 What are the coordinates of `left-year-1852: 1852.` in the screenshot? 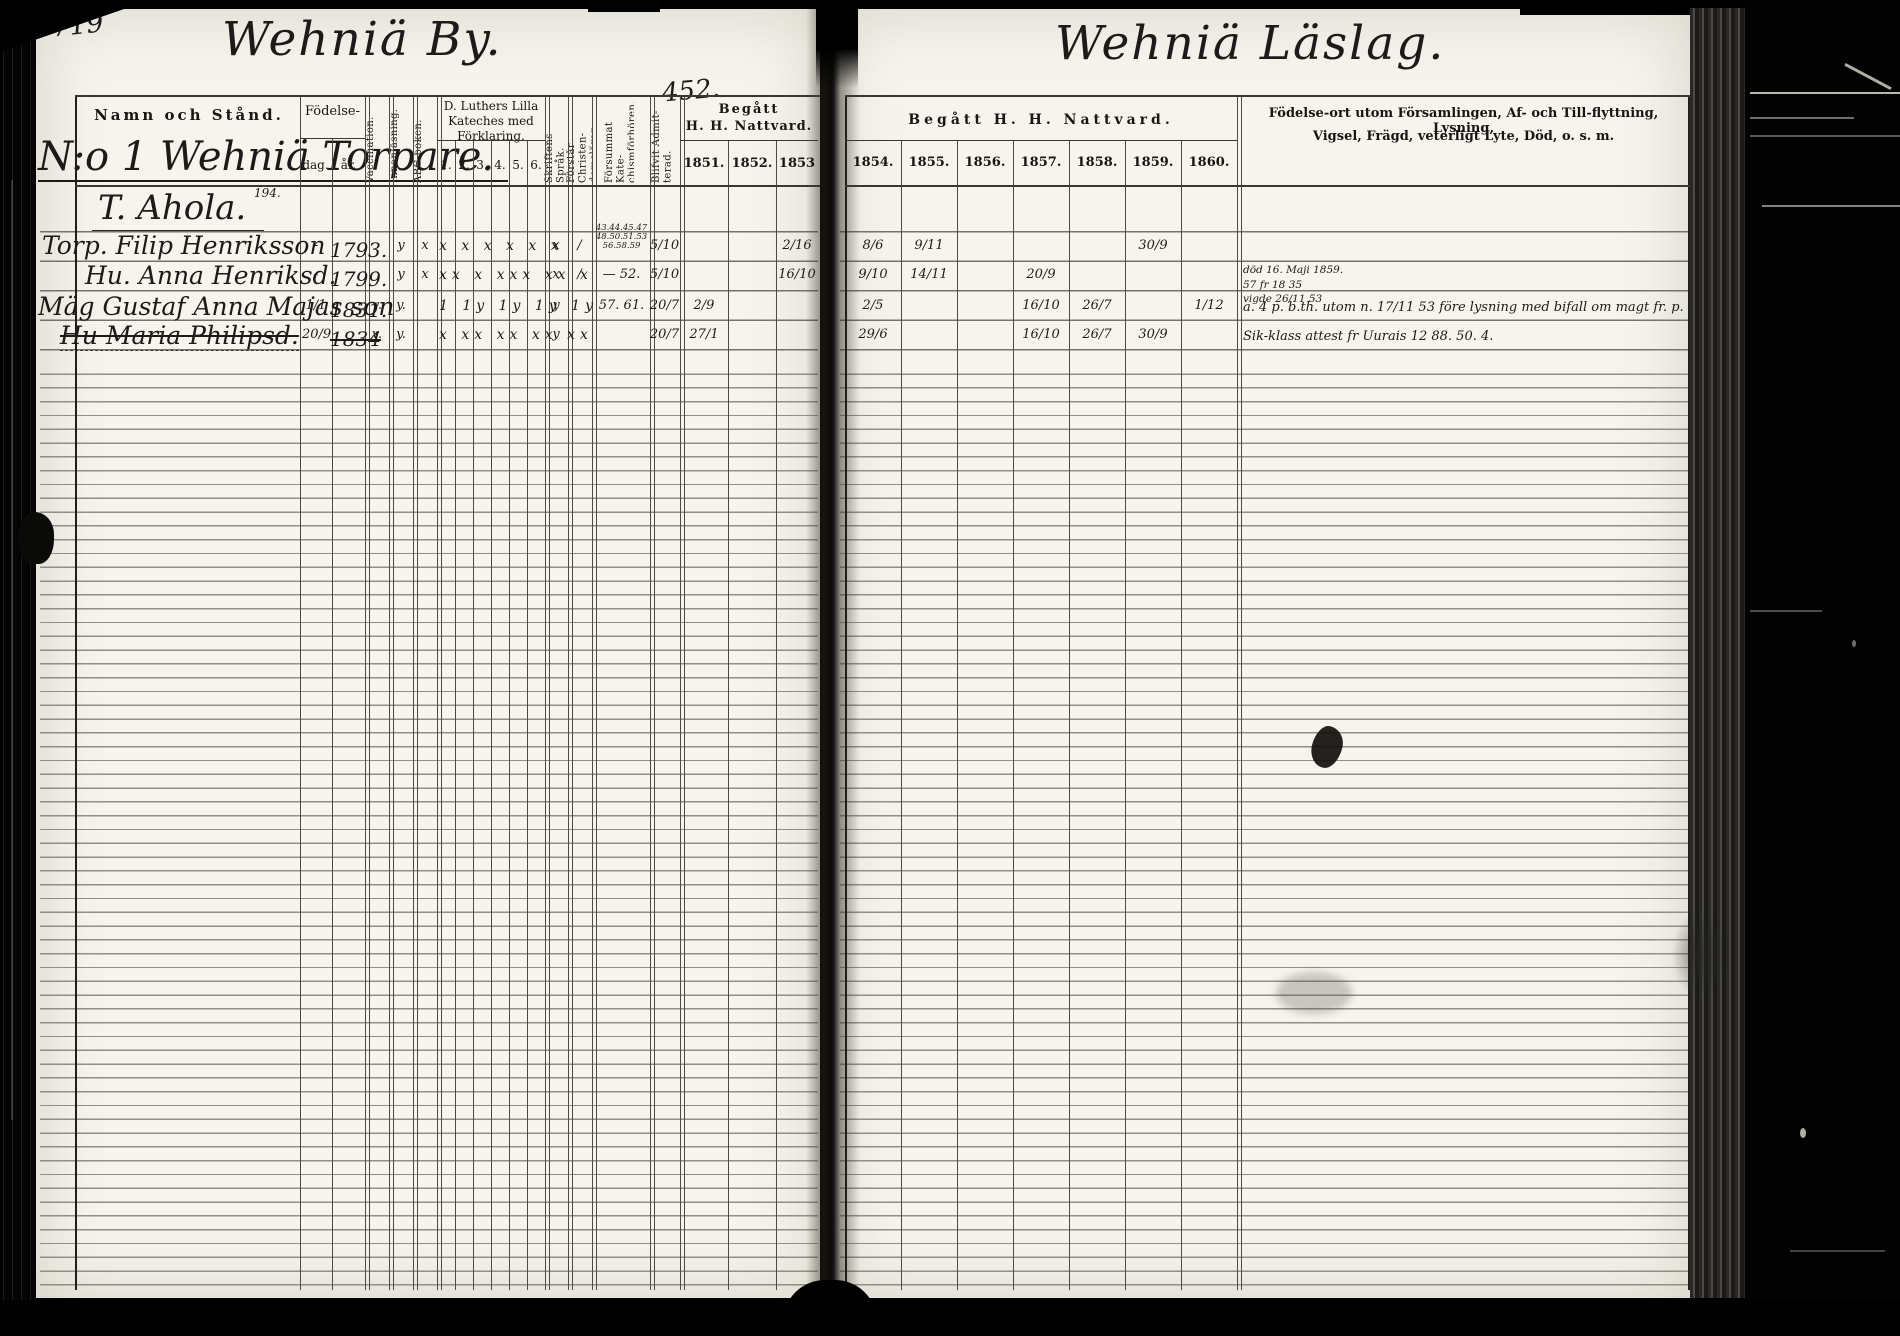 It's located at (752, 163).